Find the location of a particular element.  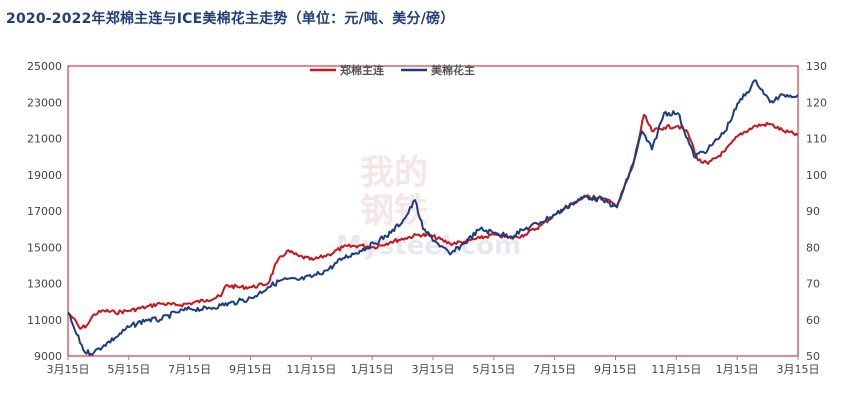

svg-text: 钢铁 is located at coordinates (394, 211).